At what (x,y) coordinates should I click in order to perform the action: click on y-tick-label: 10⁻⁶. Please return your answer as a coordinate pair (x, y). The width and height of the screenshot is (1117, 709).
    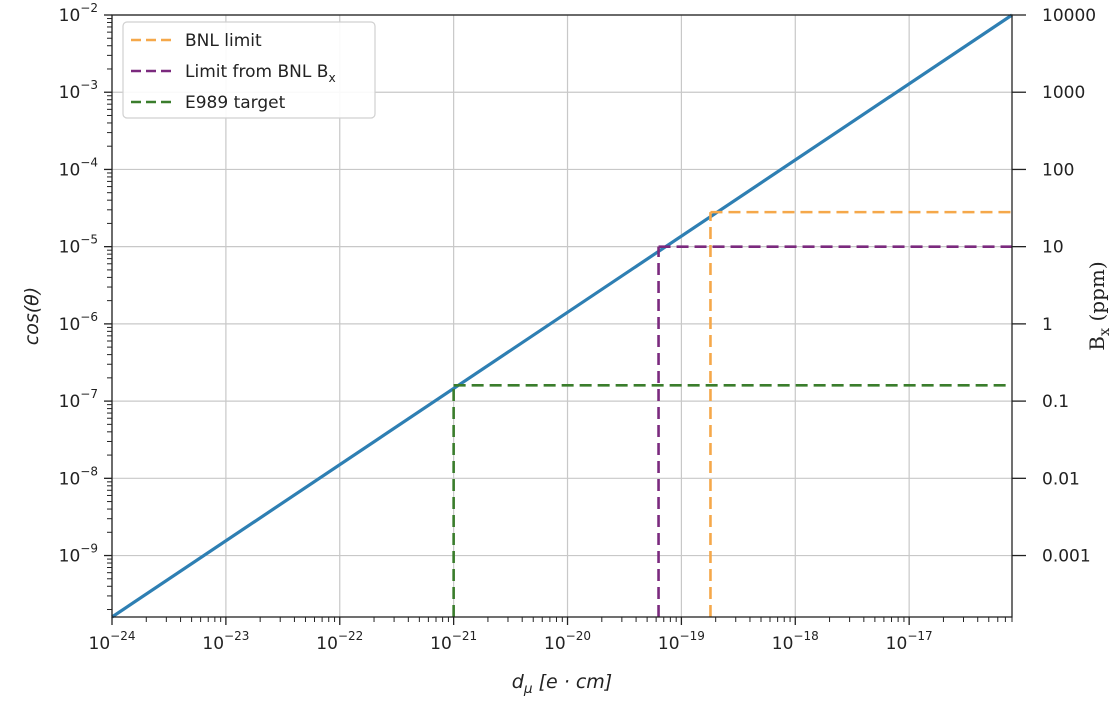
    Looking at the image, I should click on (78, 322).